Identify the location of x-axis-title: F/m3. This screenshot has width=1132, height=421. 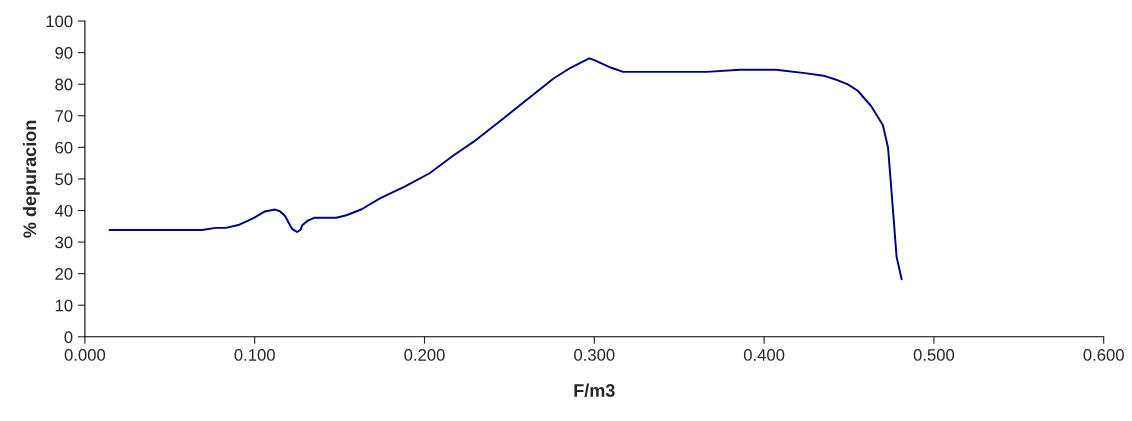
(594, 390).